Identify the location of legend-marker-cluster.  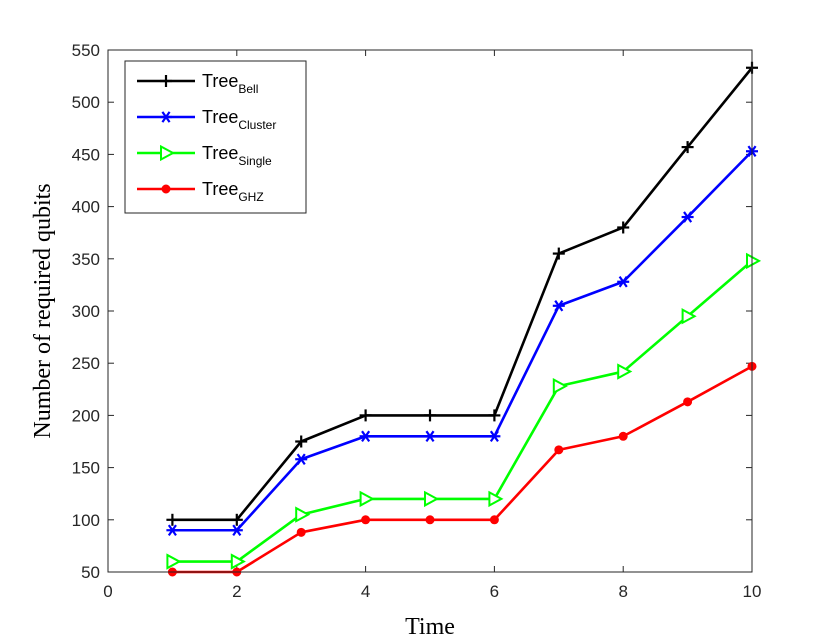
(166, 117).